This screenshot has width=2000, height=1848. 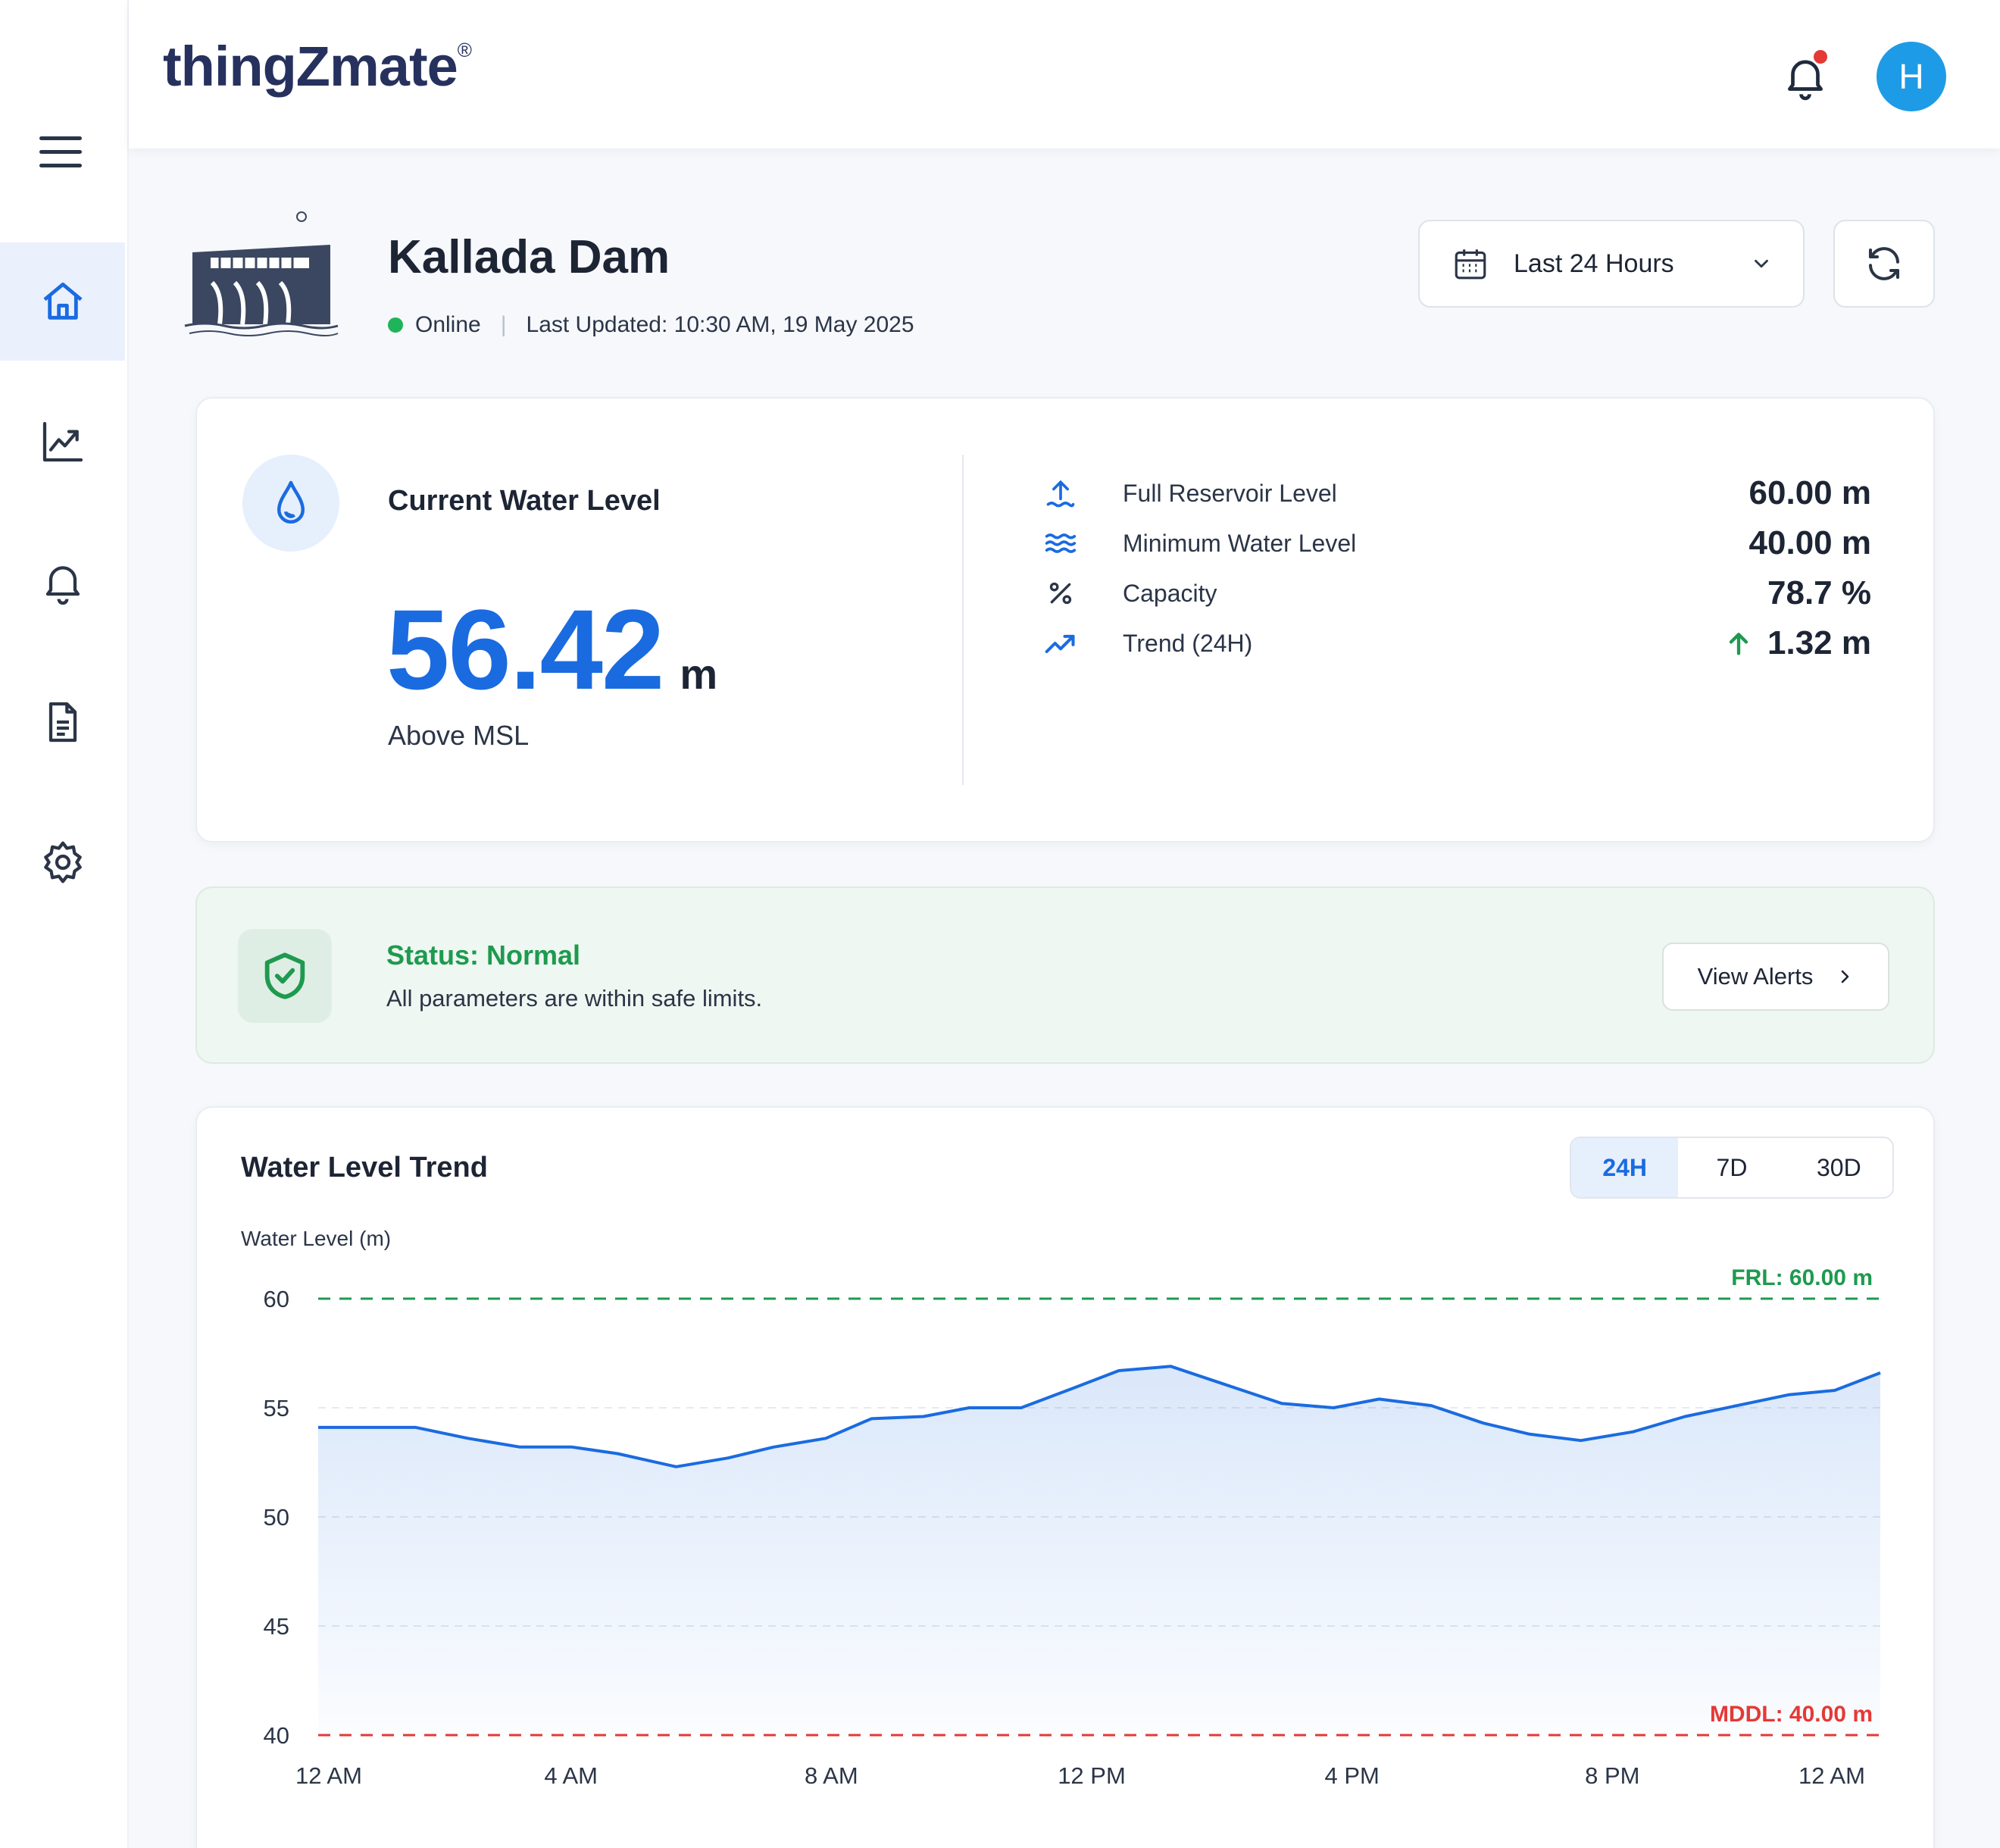 I want to click on view-alerts-label: View Alerts, so click(x=1756, y=976).